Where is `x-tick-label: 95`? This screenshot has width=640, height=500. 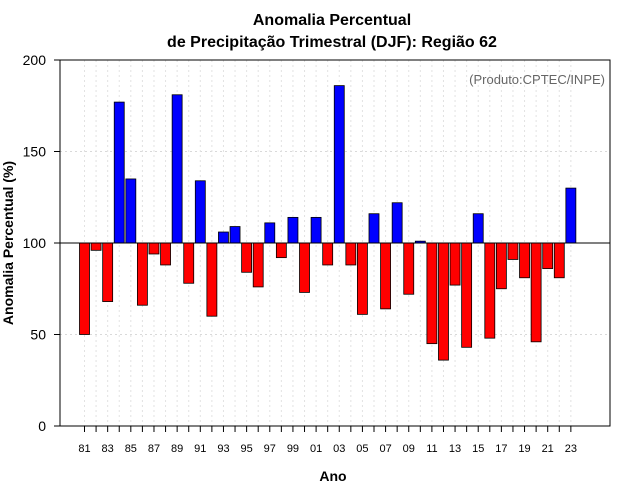
x-tick-label: 95 is located at coordinates (246, 449).